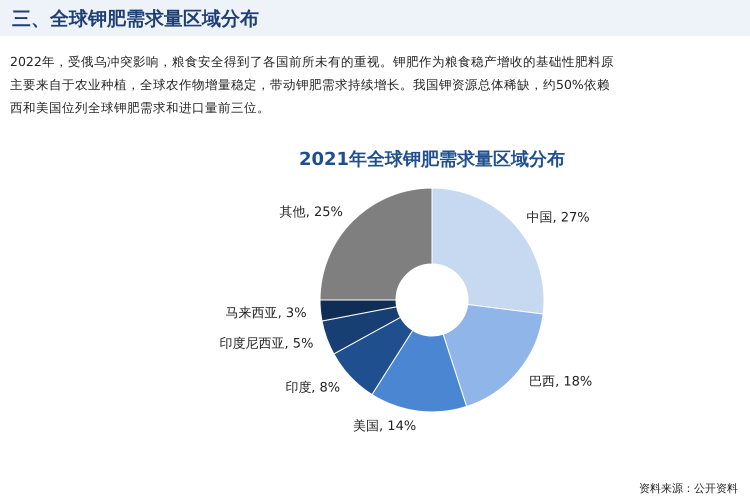 This screenshot has width=750, height=500. Describe the element at coordinates (432, 159) in the screenshot. I see `chart-subtitle: 2021年全球钾肥需求量区域分布` at that location.